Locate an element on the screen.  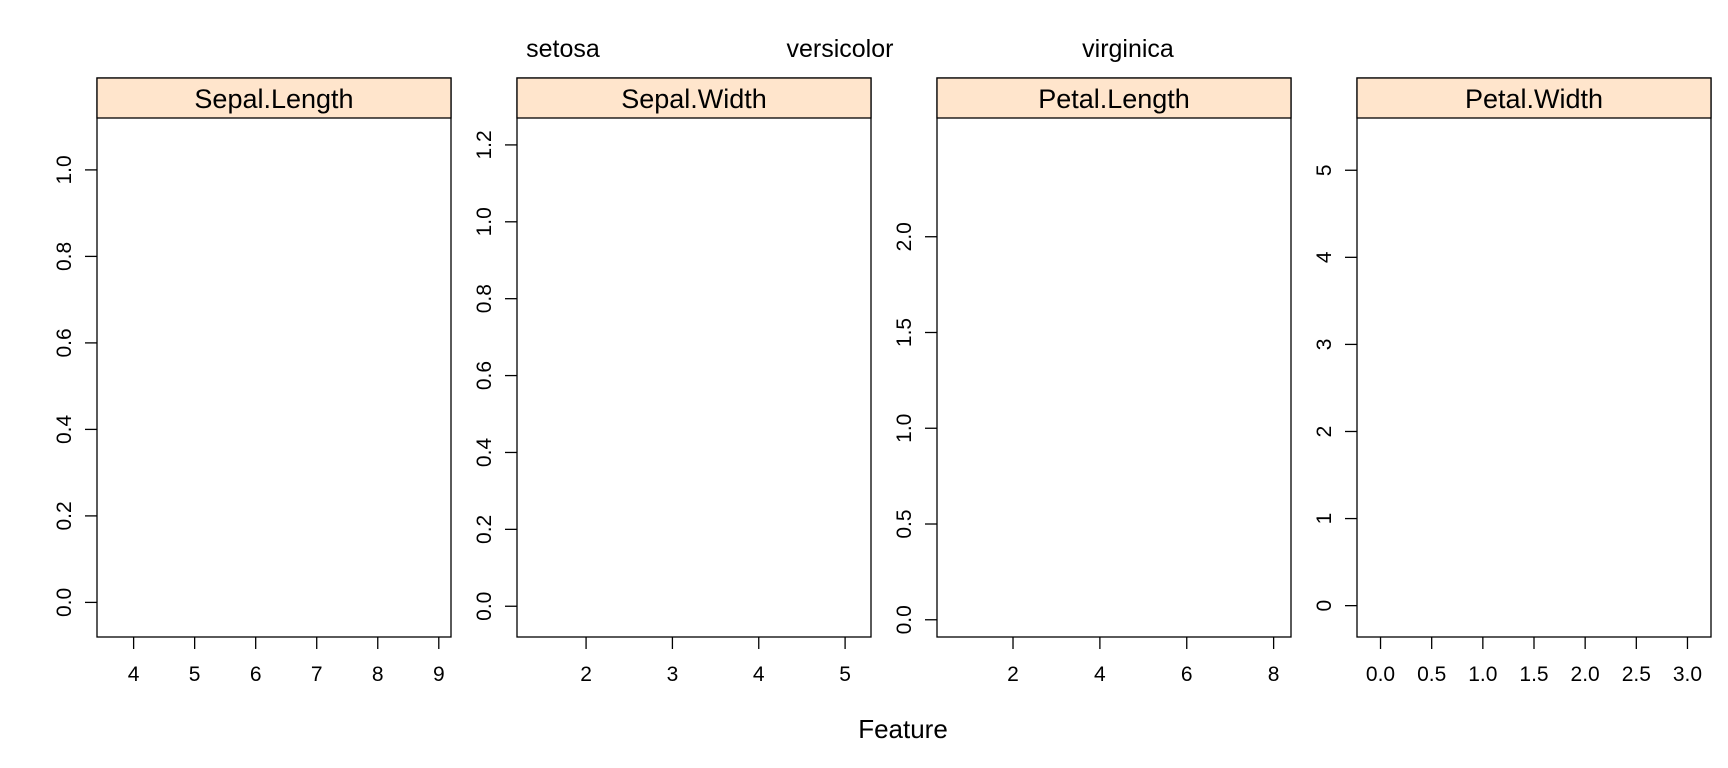
legend-label-virginica: virginica is located at coordinates (1128, 49).